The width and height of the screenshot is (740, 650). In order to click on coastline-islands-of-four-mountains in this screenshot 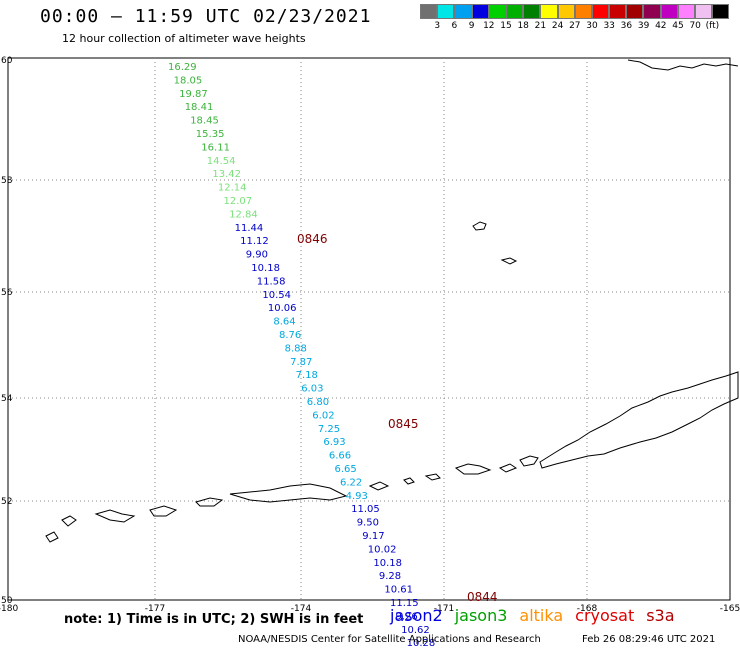, I will do `click(409, 481)`.